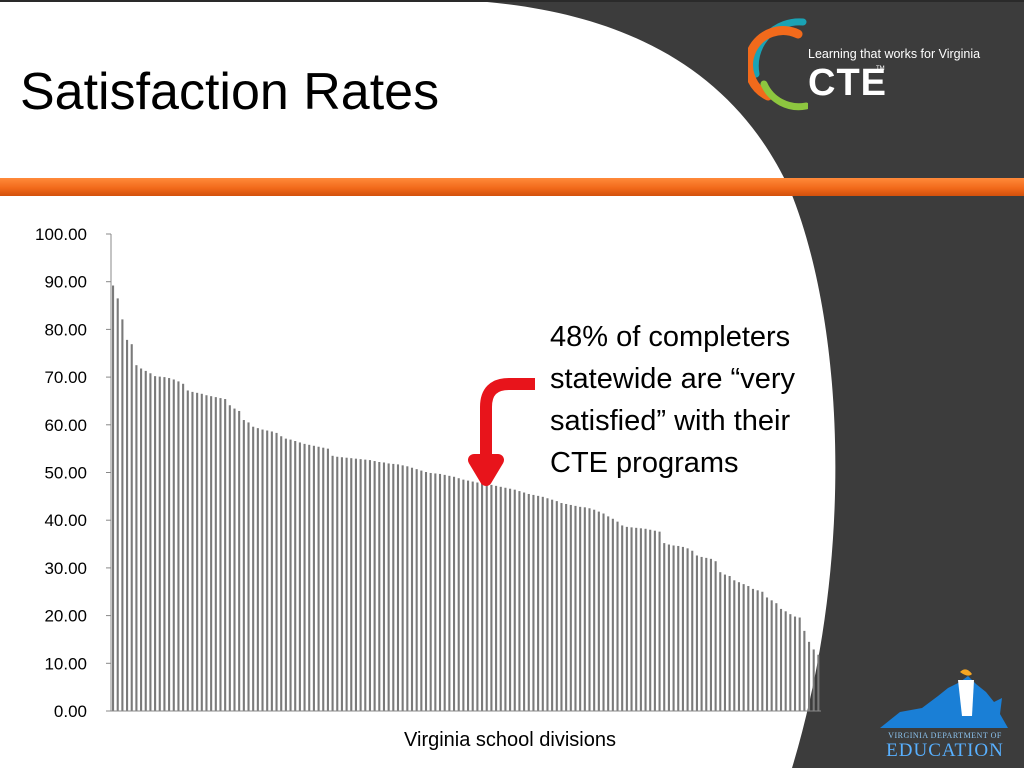 Image resolution: width=1024 pixels, height=768 pixels. What do you see at coordinates (670, 337) in the screenshot?
I see `annotation-line: 48% of completers` at bounding box center [670, 337].